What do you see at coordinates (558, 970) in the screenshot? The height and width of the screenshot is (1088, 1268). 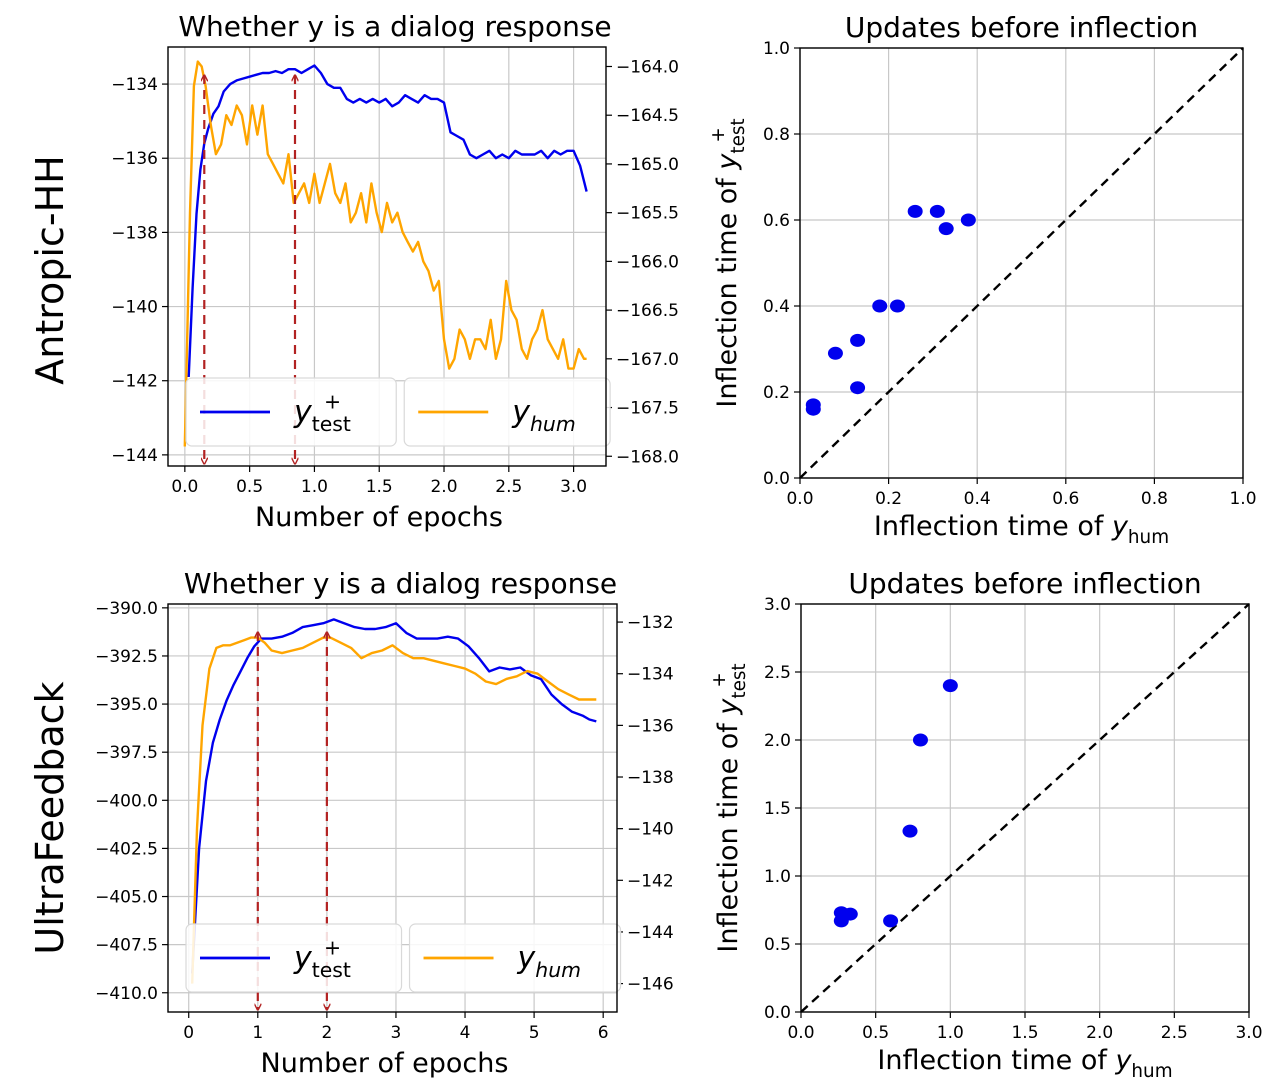 I see `legend-label-sub: hum` at bounding box center [558, 970].